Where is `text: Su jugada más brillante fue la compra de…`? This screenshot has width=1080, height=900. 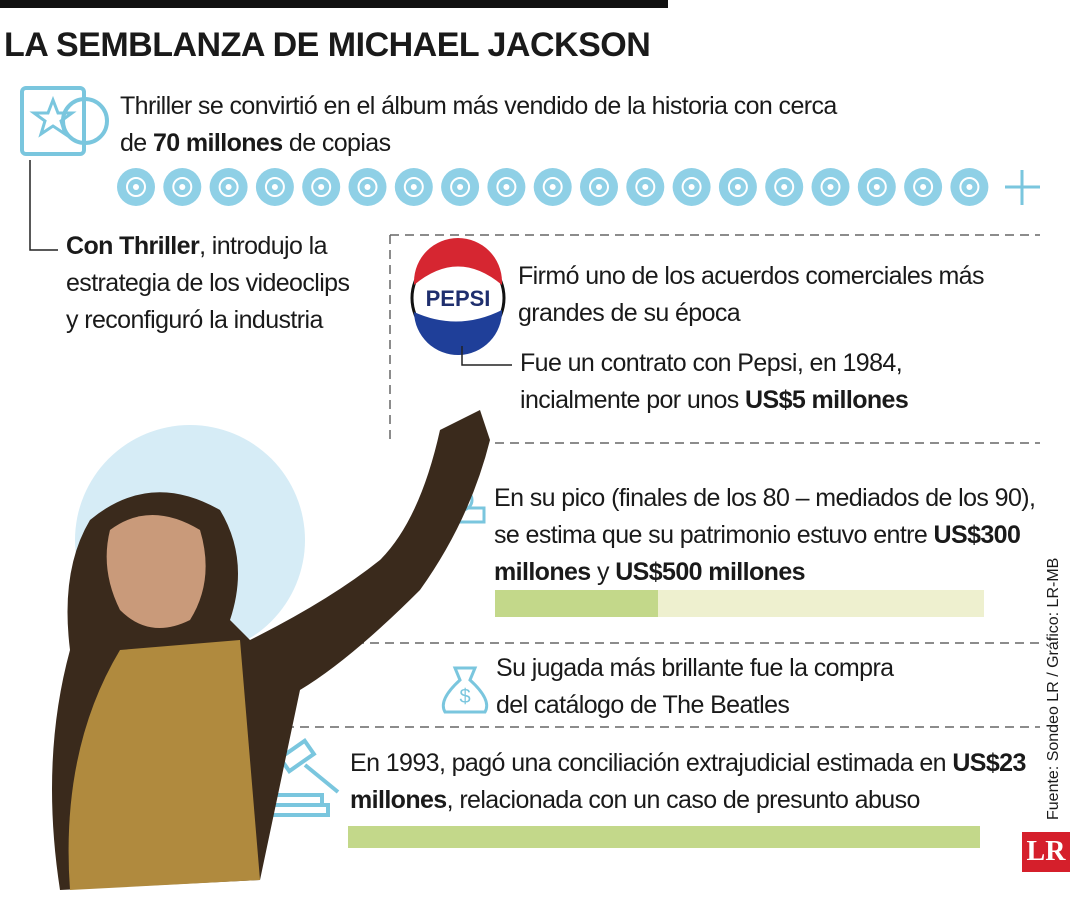 text: Su jugada más brillante fue la compra de… is located at coordinates (695, 686).